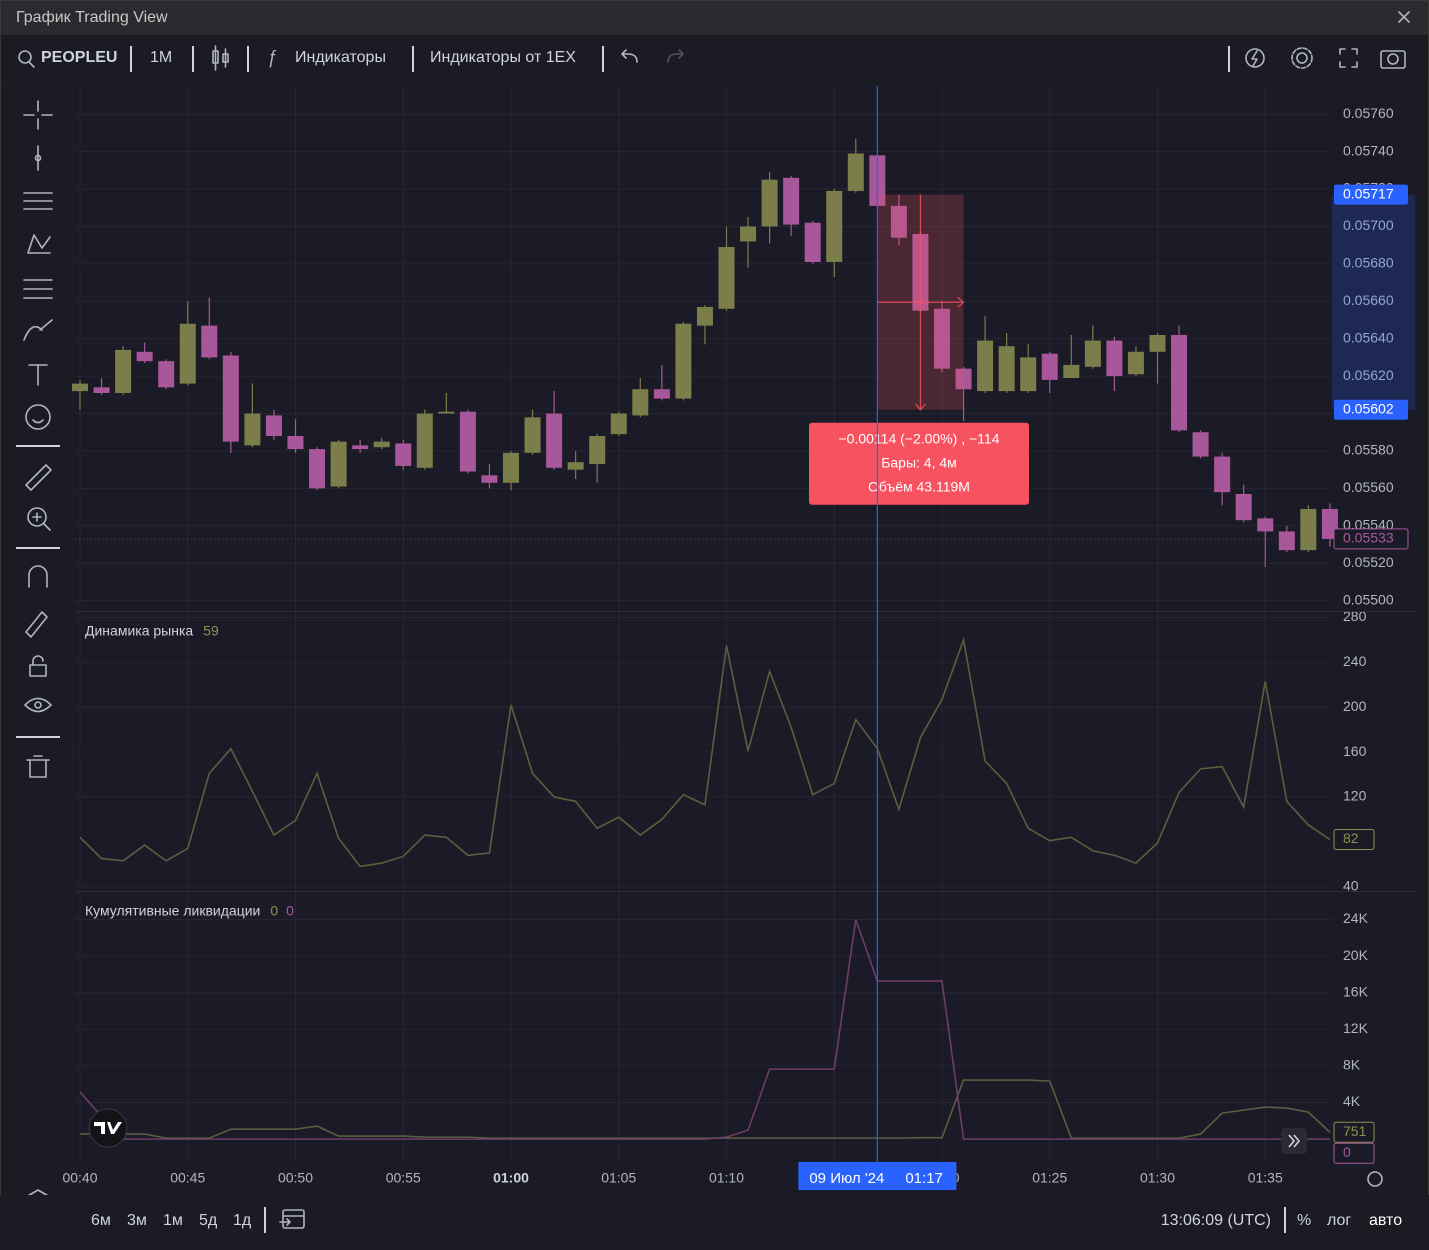  What do you see at coordinates (511, 1178) in the screenshot?
I see `x-tick-label: 01:00` at bounding box center [511, 1178].